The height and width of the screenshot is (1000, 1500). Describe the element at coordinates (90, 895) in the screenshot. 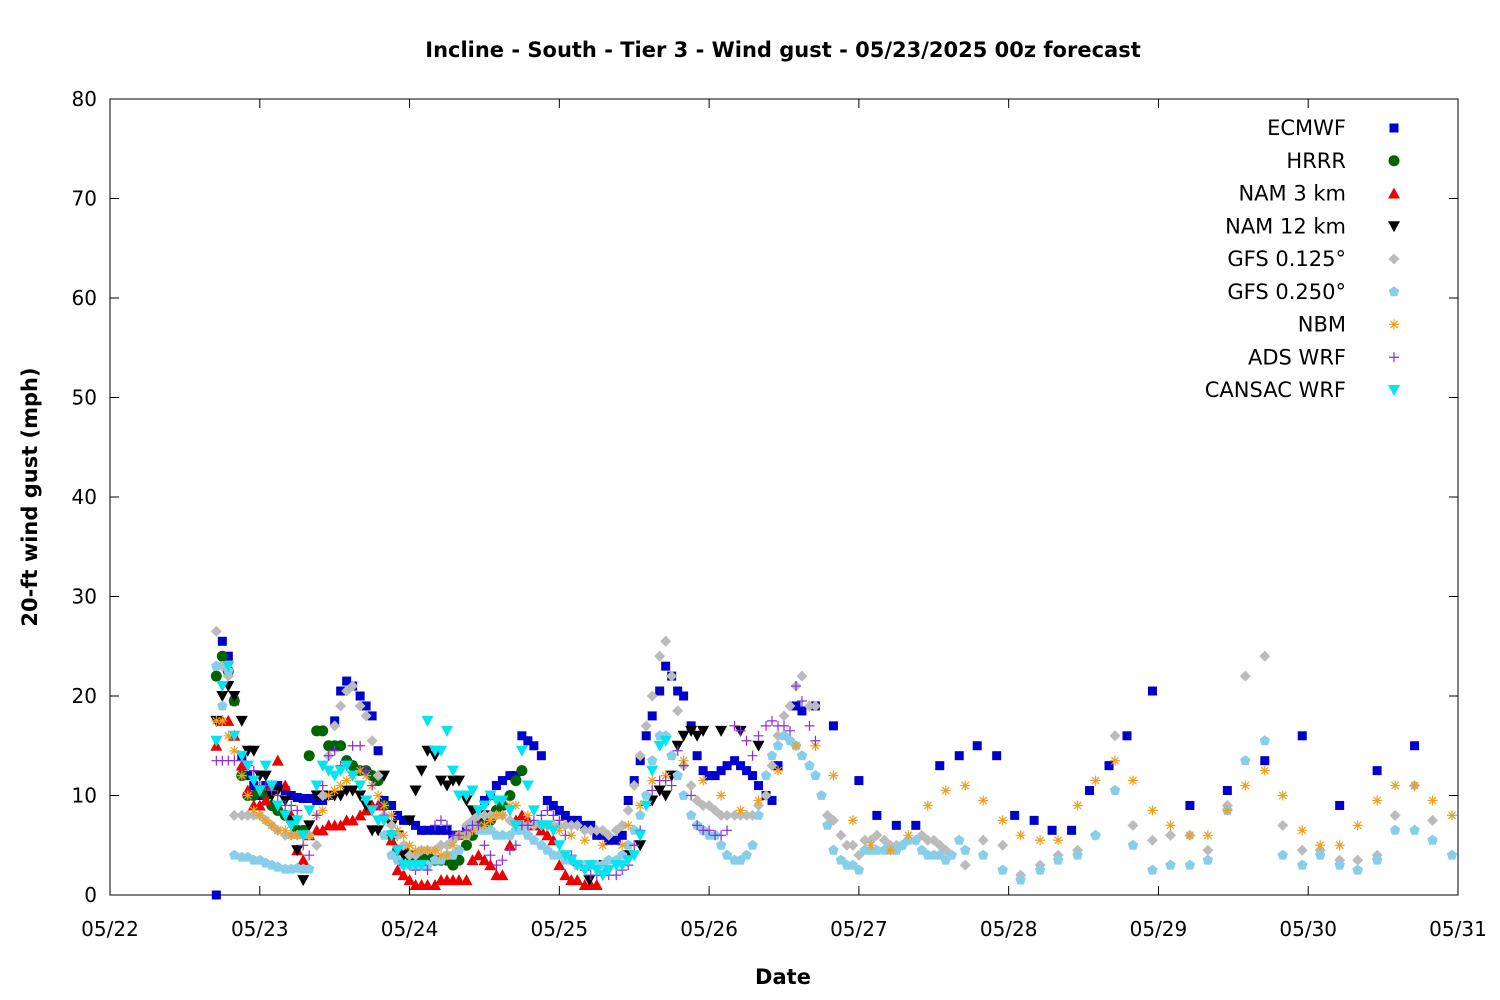

I see `y-tick-label: 0` at that location.